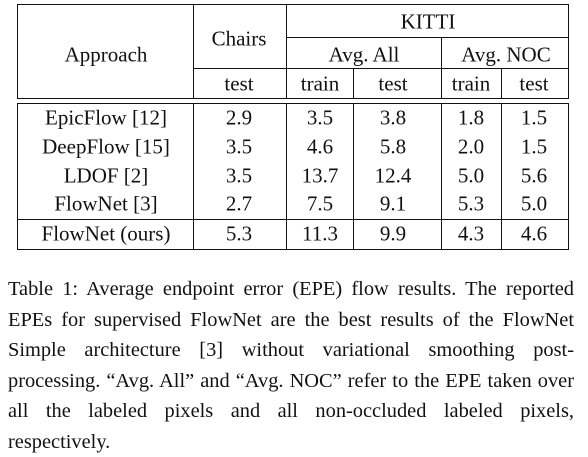 This screenshot has width=588, height=457. What do you see at coordinates (393, 146) in the screenshot?
I see `table-cell: 5.8` at bounding box center [393, 146].